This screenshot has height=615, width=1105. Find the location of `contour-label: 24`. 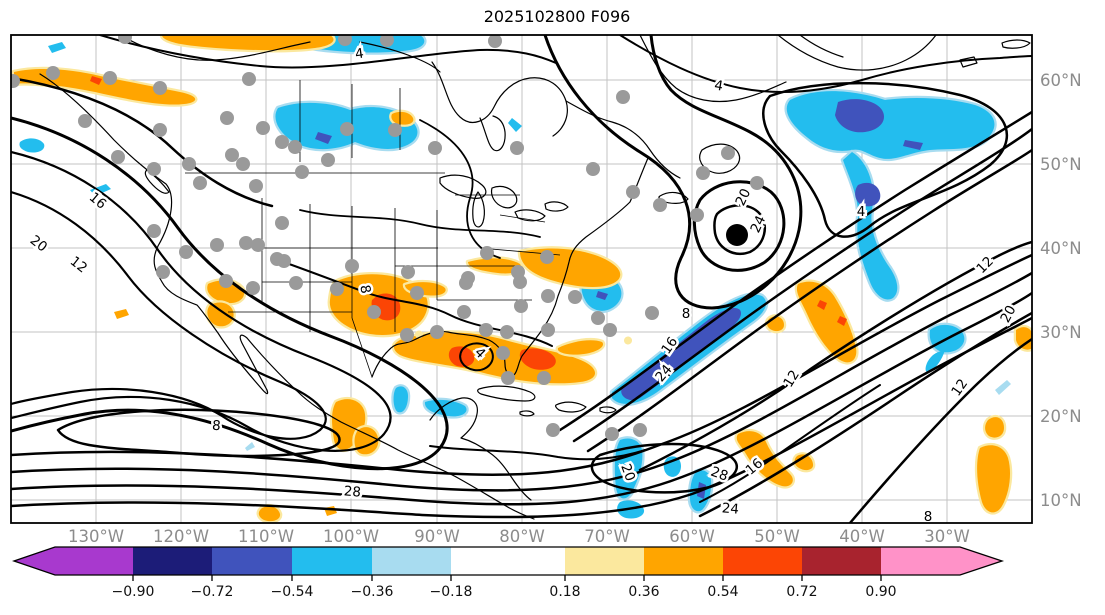

contour-label: 24 is located at coordinates (730, 508).